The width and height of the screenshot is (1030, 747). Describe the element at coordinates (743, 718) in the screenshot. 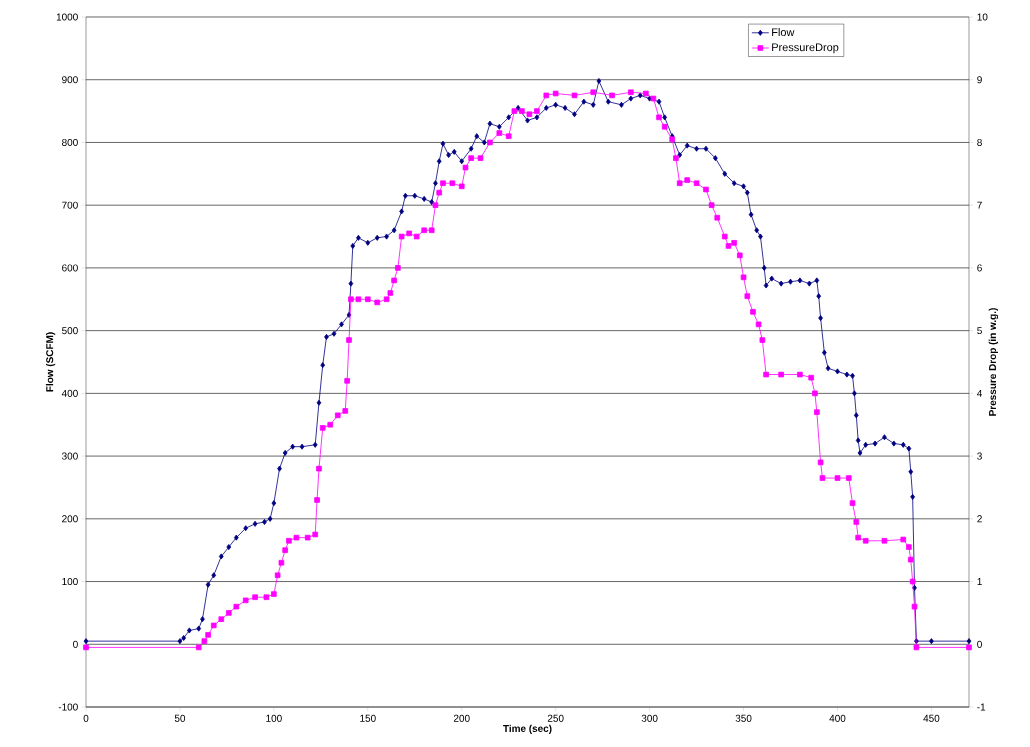

I see `x-tick-label: 350` at that location.